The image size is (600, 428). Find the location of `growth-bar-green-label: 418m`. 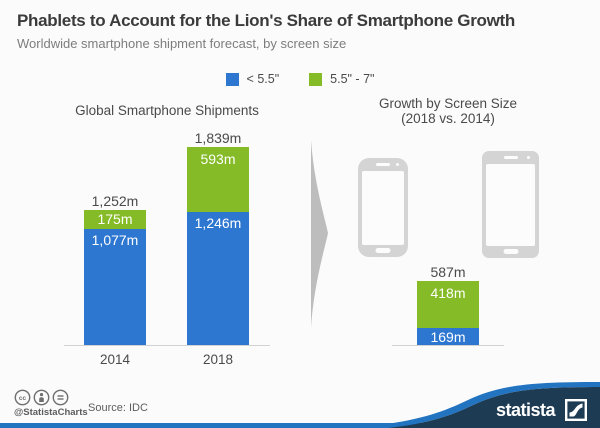

growth-bar-green-label: 418m is located at coordinates (448, 293).